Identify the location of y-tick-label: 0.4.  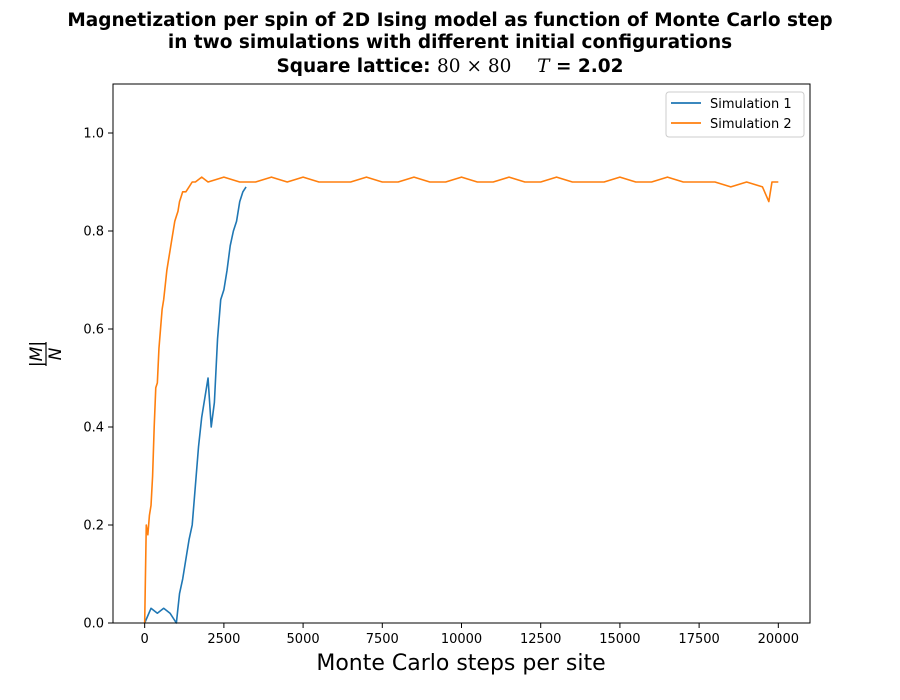
(93, 428).